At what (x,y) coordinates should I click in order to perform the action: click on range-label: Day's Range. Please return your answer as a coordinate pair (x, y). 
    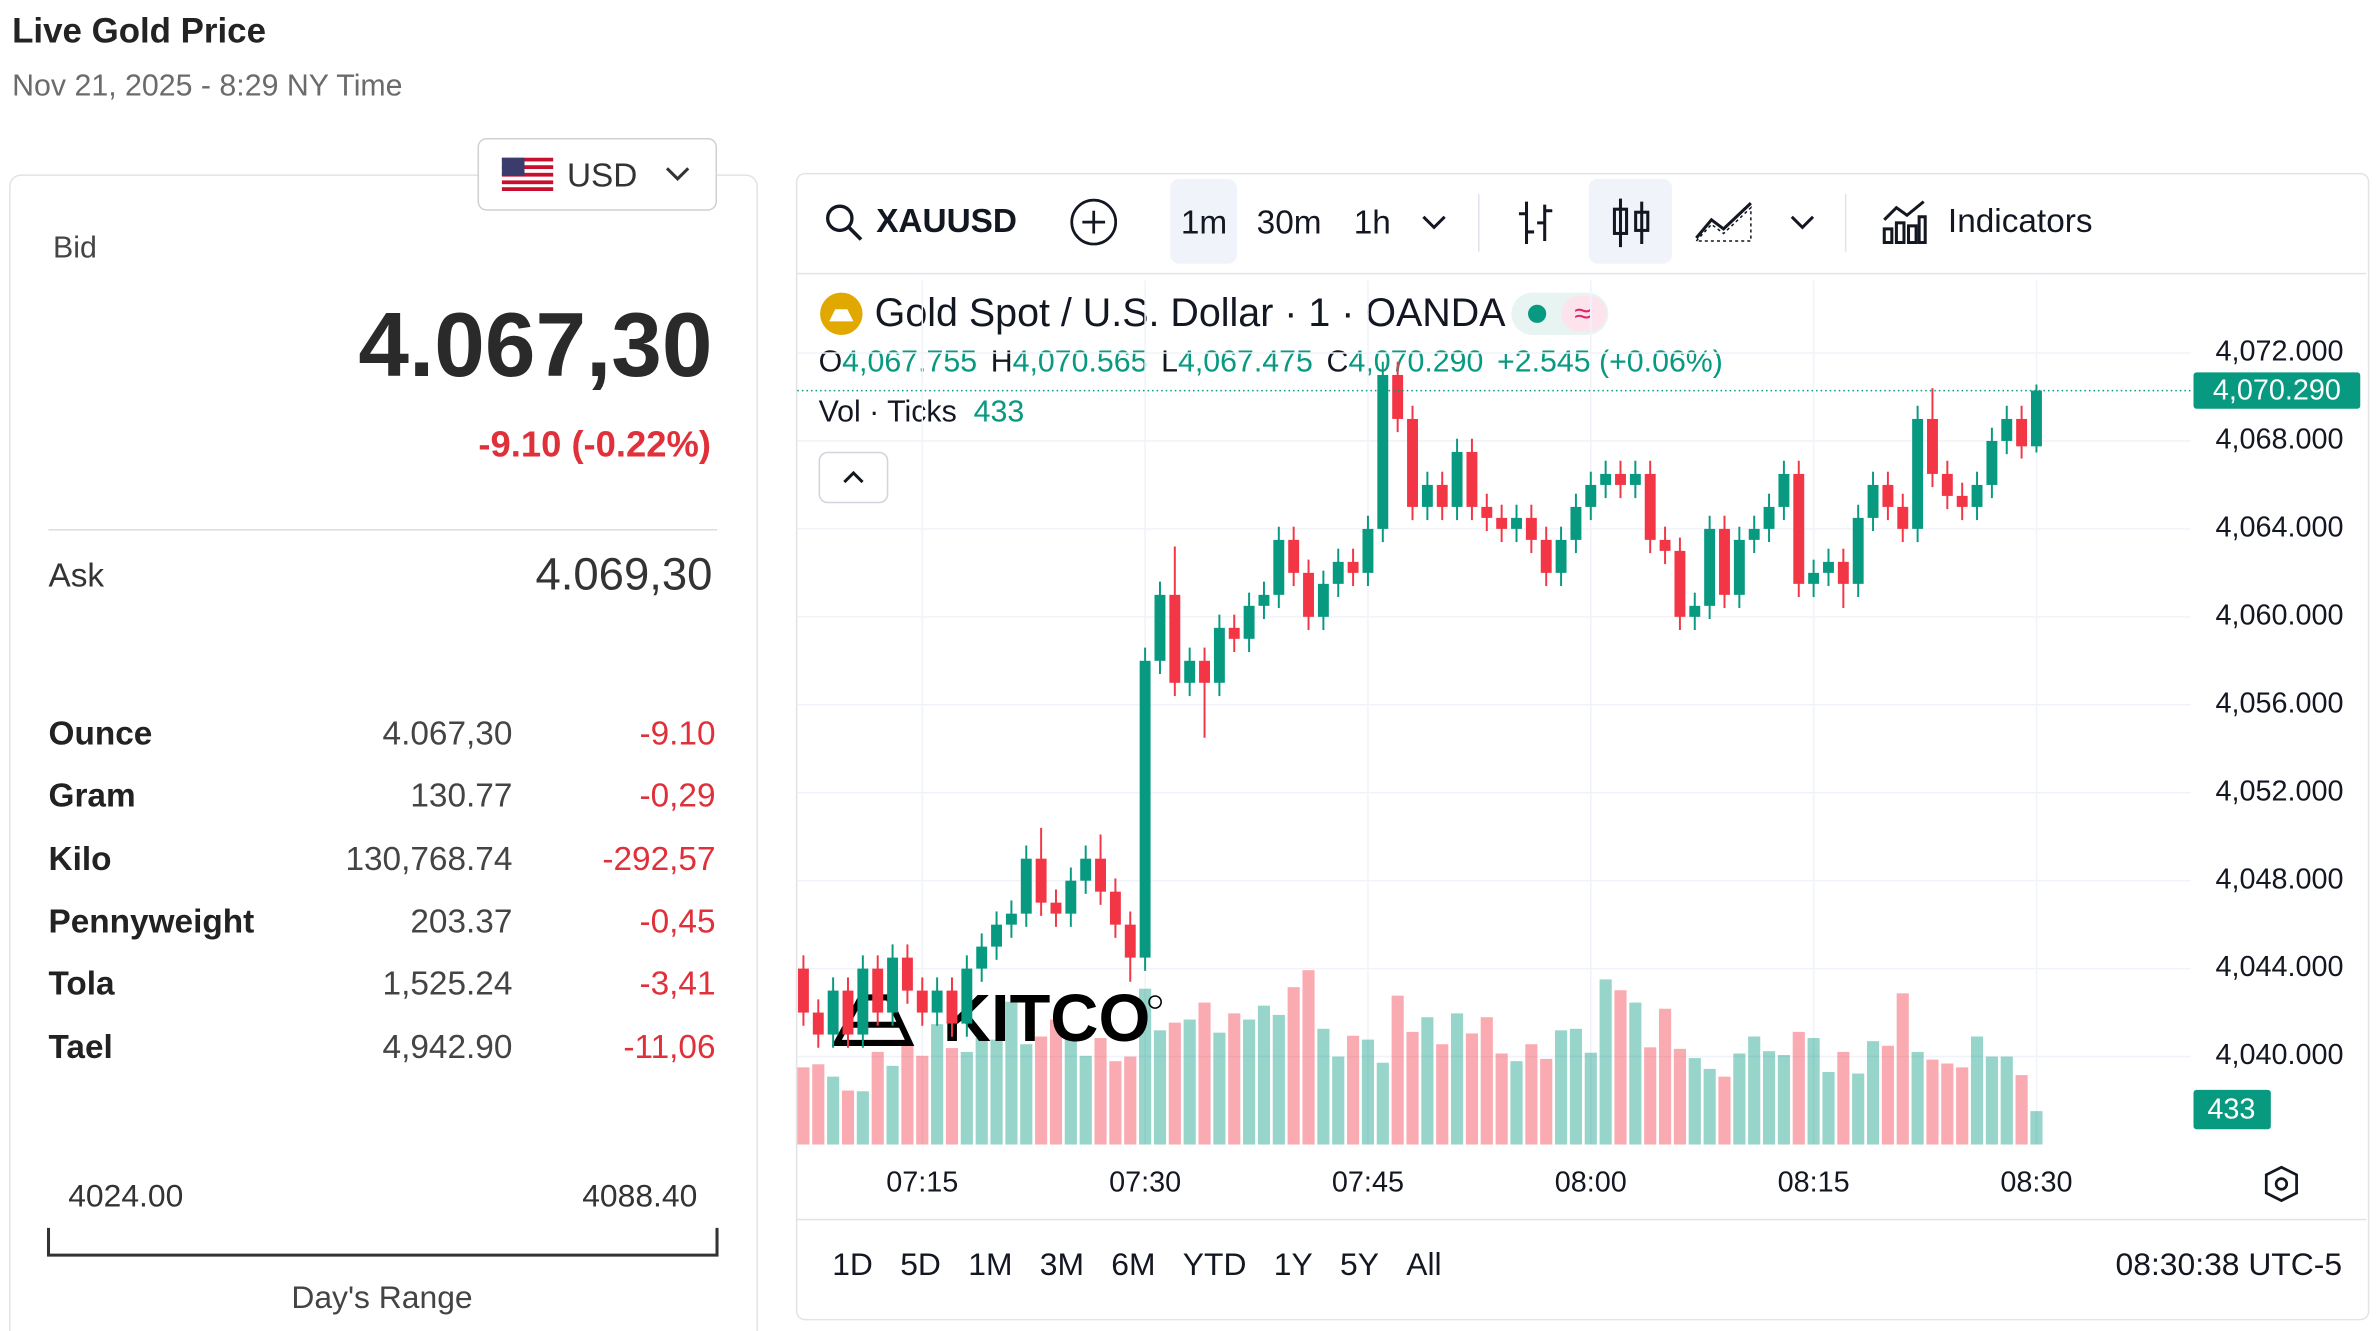
    Looking at the image, I should click on (382, 1298).